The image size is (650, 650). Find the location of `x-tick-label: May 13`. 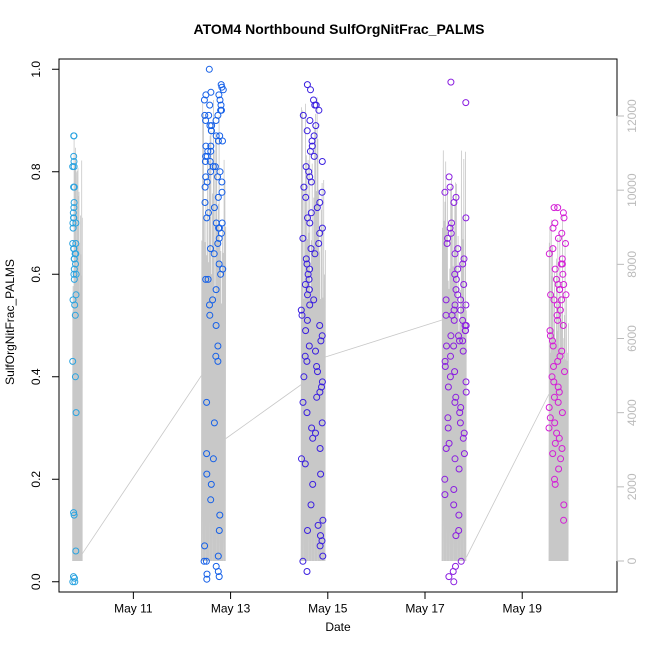

x-tick-label: May 13 is located at coordinates (231, 609).